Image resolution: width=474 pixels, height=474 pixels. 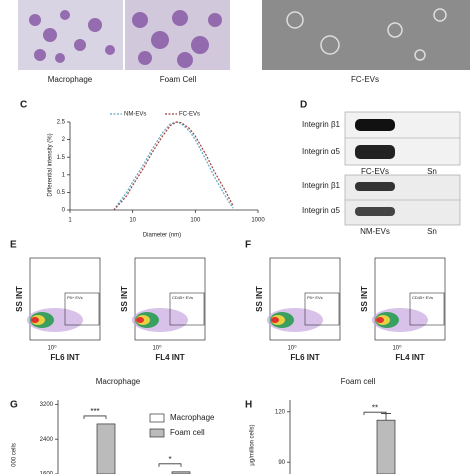 I want to click on significance: *, so click(x=169, y=459).